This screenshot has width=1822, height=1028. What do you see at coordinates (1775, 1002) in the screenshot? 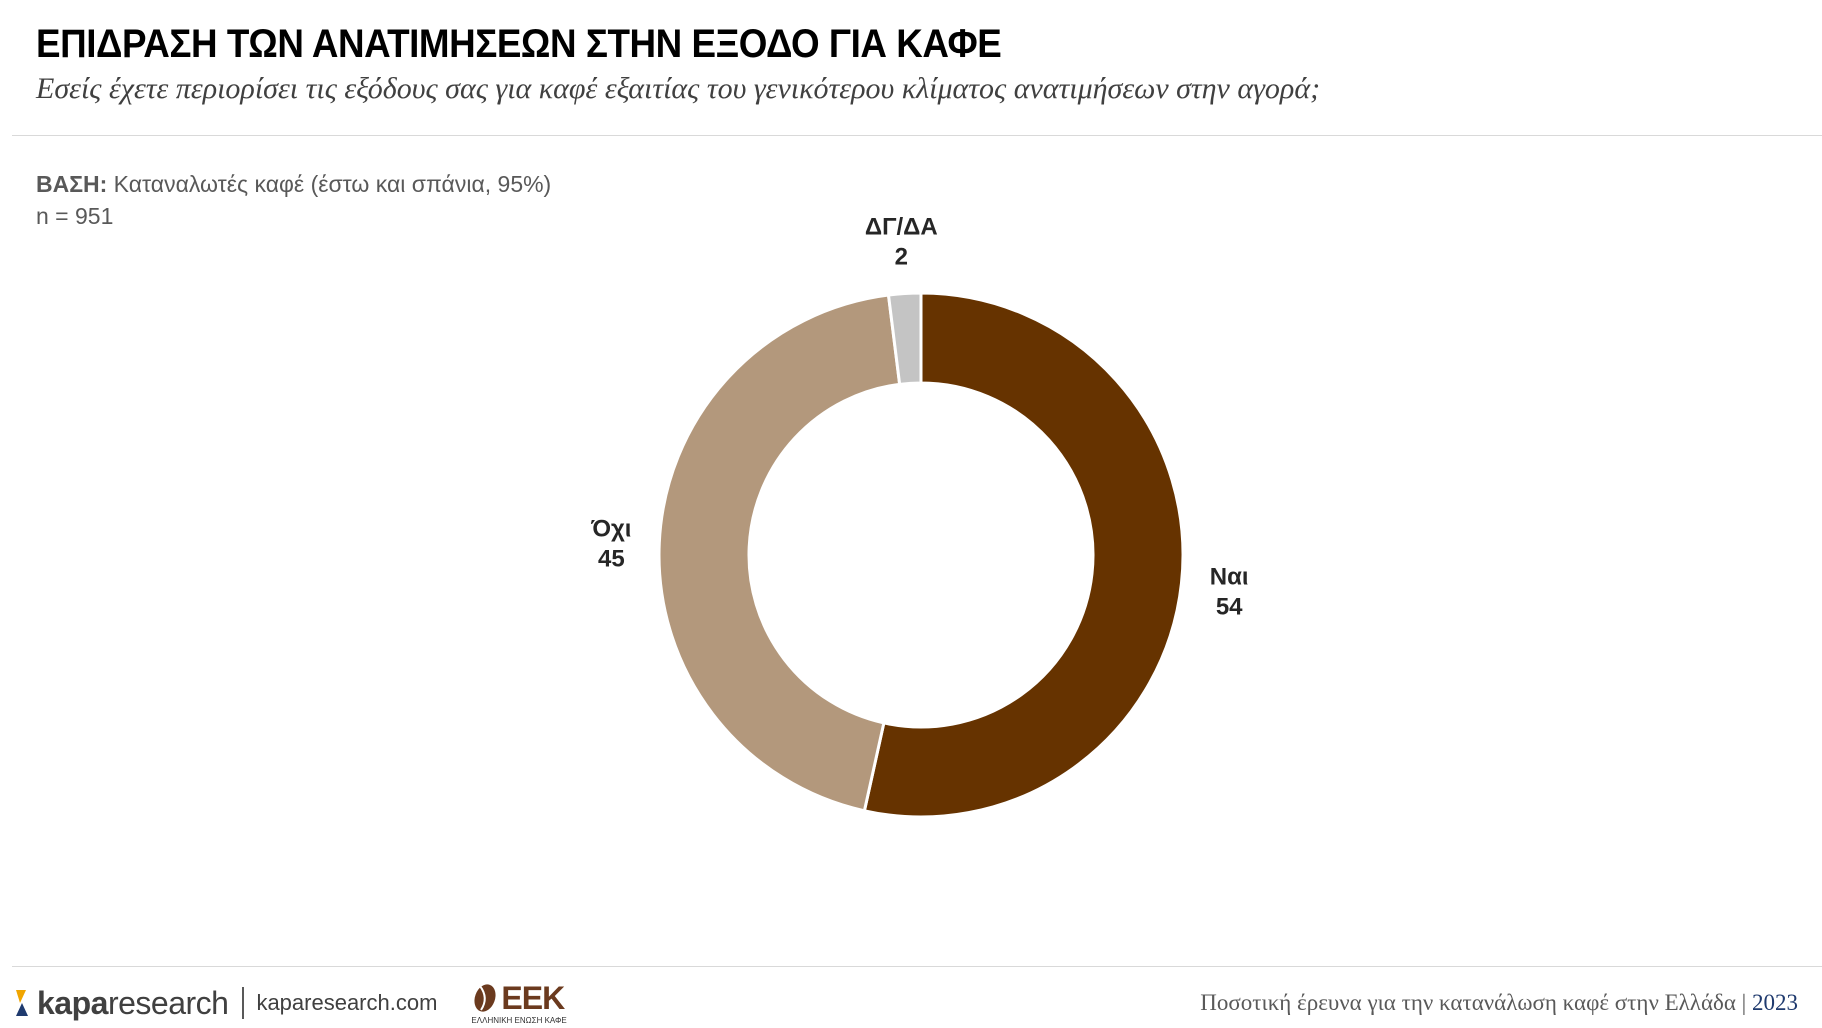
I see `survey-year: 2023` at bounding box center [1775, 1002].